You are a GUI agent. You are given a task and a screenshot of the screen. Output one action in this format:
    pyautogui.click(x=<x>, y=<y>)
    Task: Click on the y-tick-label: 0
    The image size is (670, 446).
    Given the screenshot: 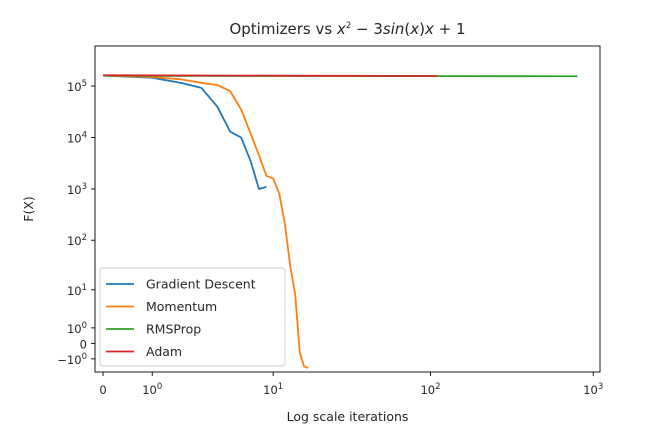 What is the action you would take?
    pyautogui.click(x=83, y=344)
    